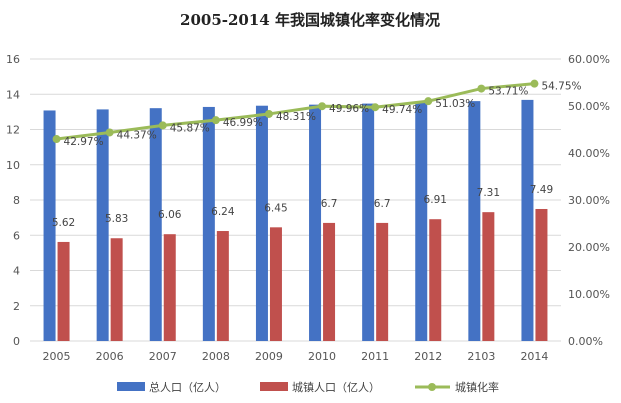  Describe the element at coordinates (541, 190) in the screenshot. I see `urban-data-label: 7.49` at that location.